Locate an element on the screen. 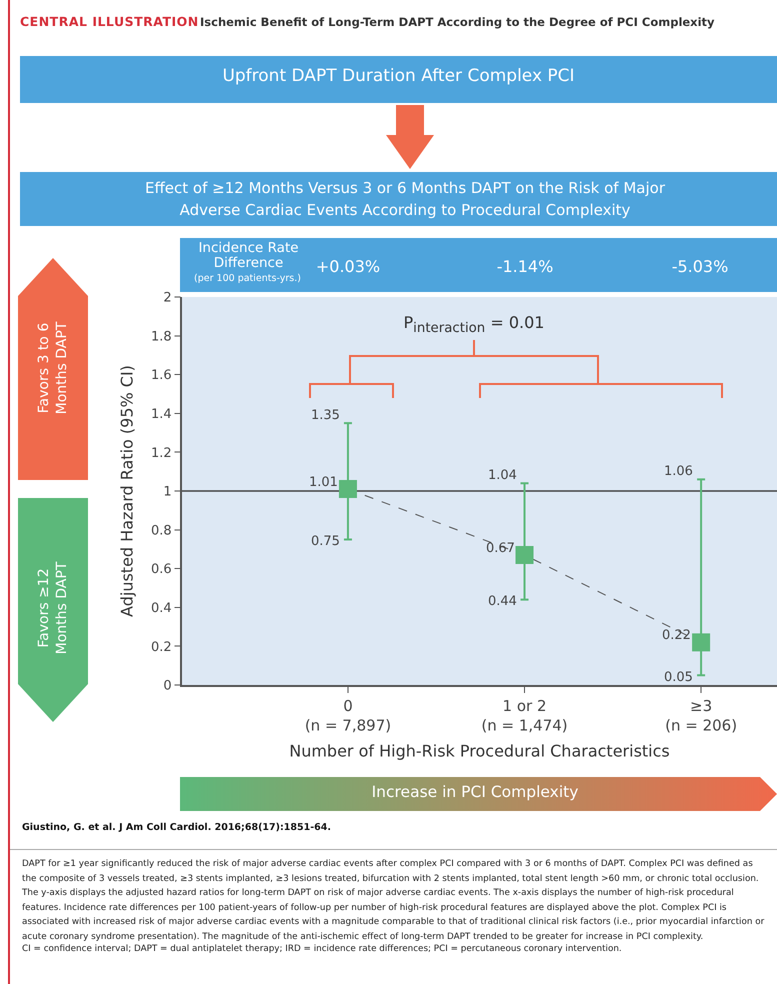  text: -1.14% is located at coordinates (525, 266).